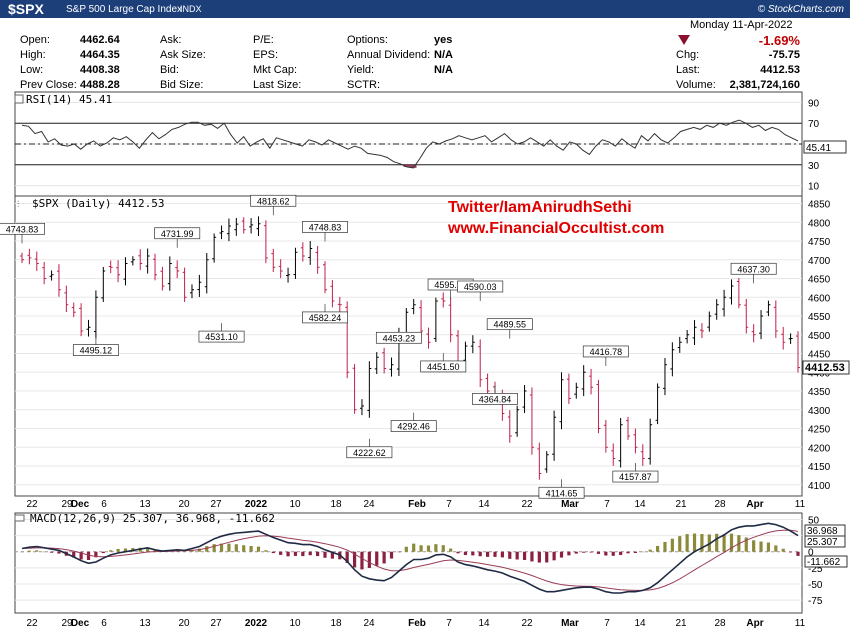 The height and width of the screenshot is (633, 850). I want to click on rsi-current-label: 45.41, so click(818, 148).